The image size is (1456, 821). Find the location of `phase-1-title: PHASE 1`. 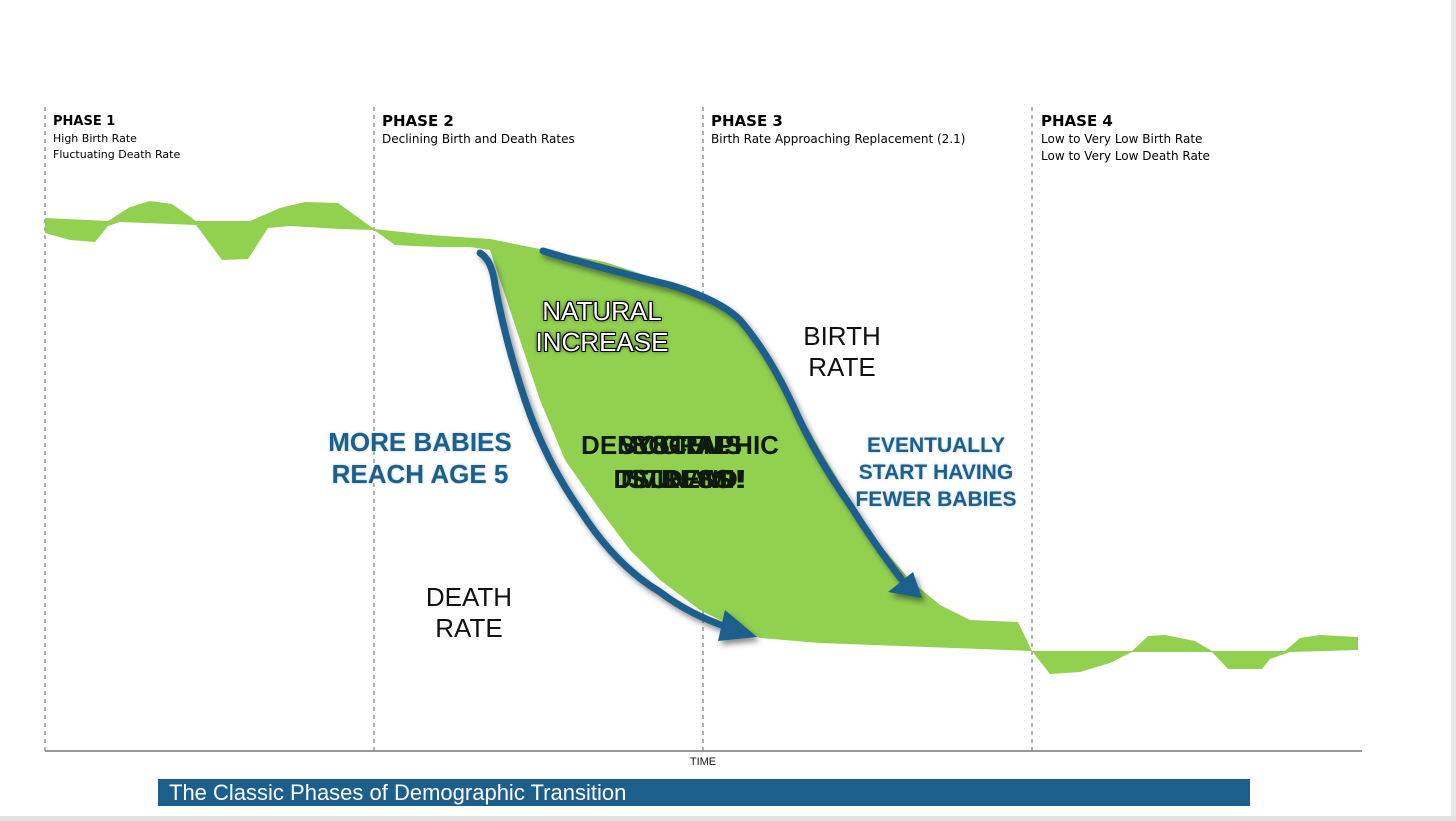

phase-1-title: PHASE 1 is located at coordinates (84, 121).